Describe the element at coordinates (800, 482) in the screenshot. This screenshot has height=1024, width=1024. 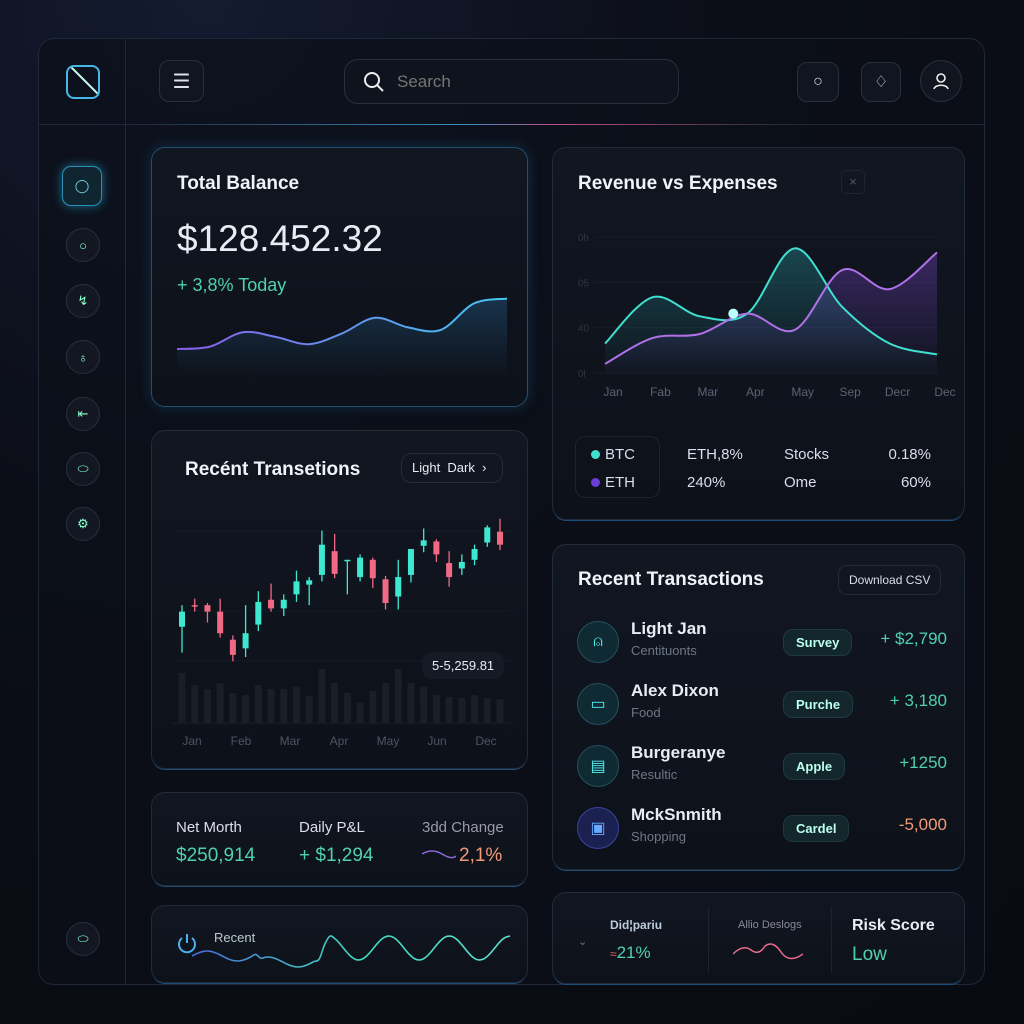
I see `legend-k: Ome` at that location.